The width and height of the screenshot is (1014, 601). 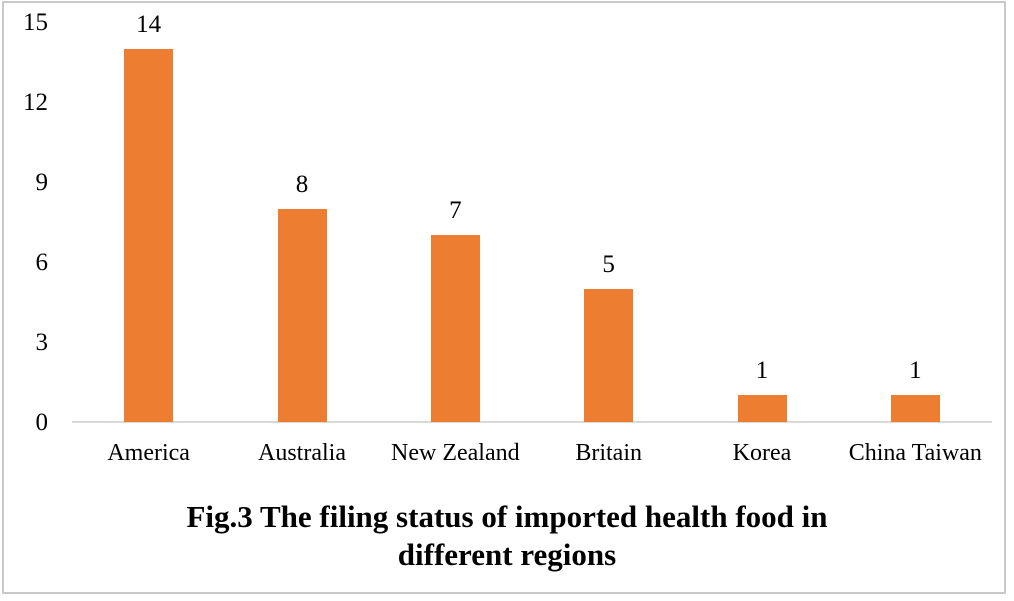 What do you see at coordinates (762, 453) in the screenshot?
I see `category-label: Korea` at bounding box center [762, 453].